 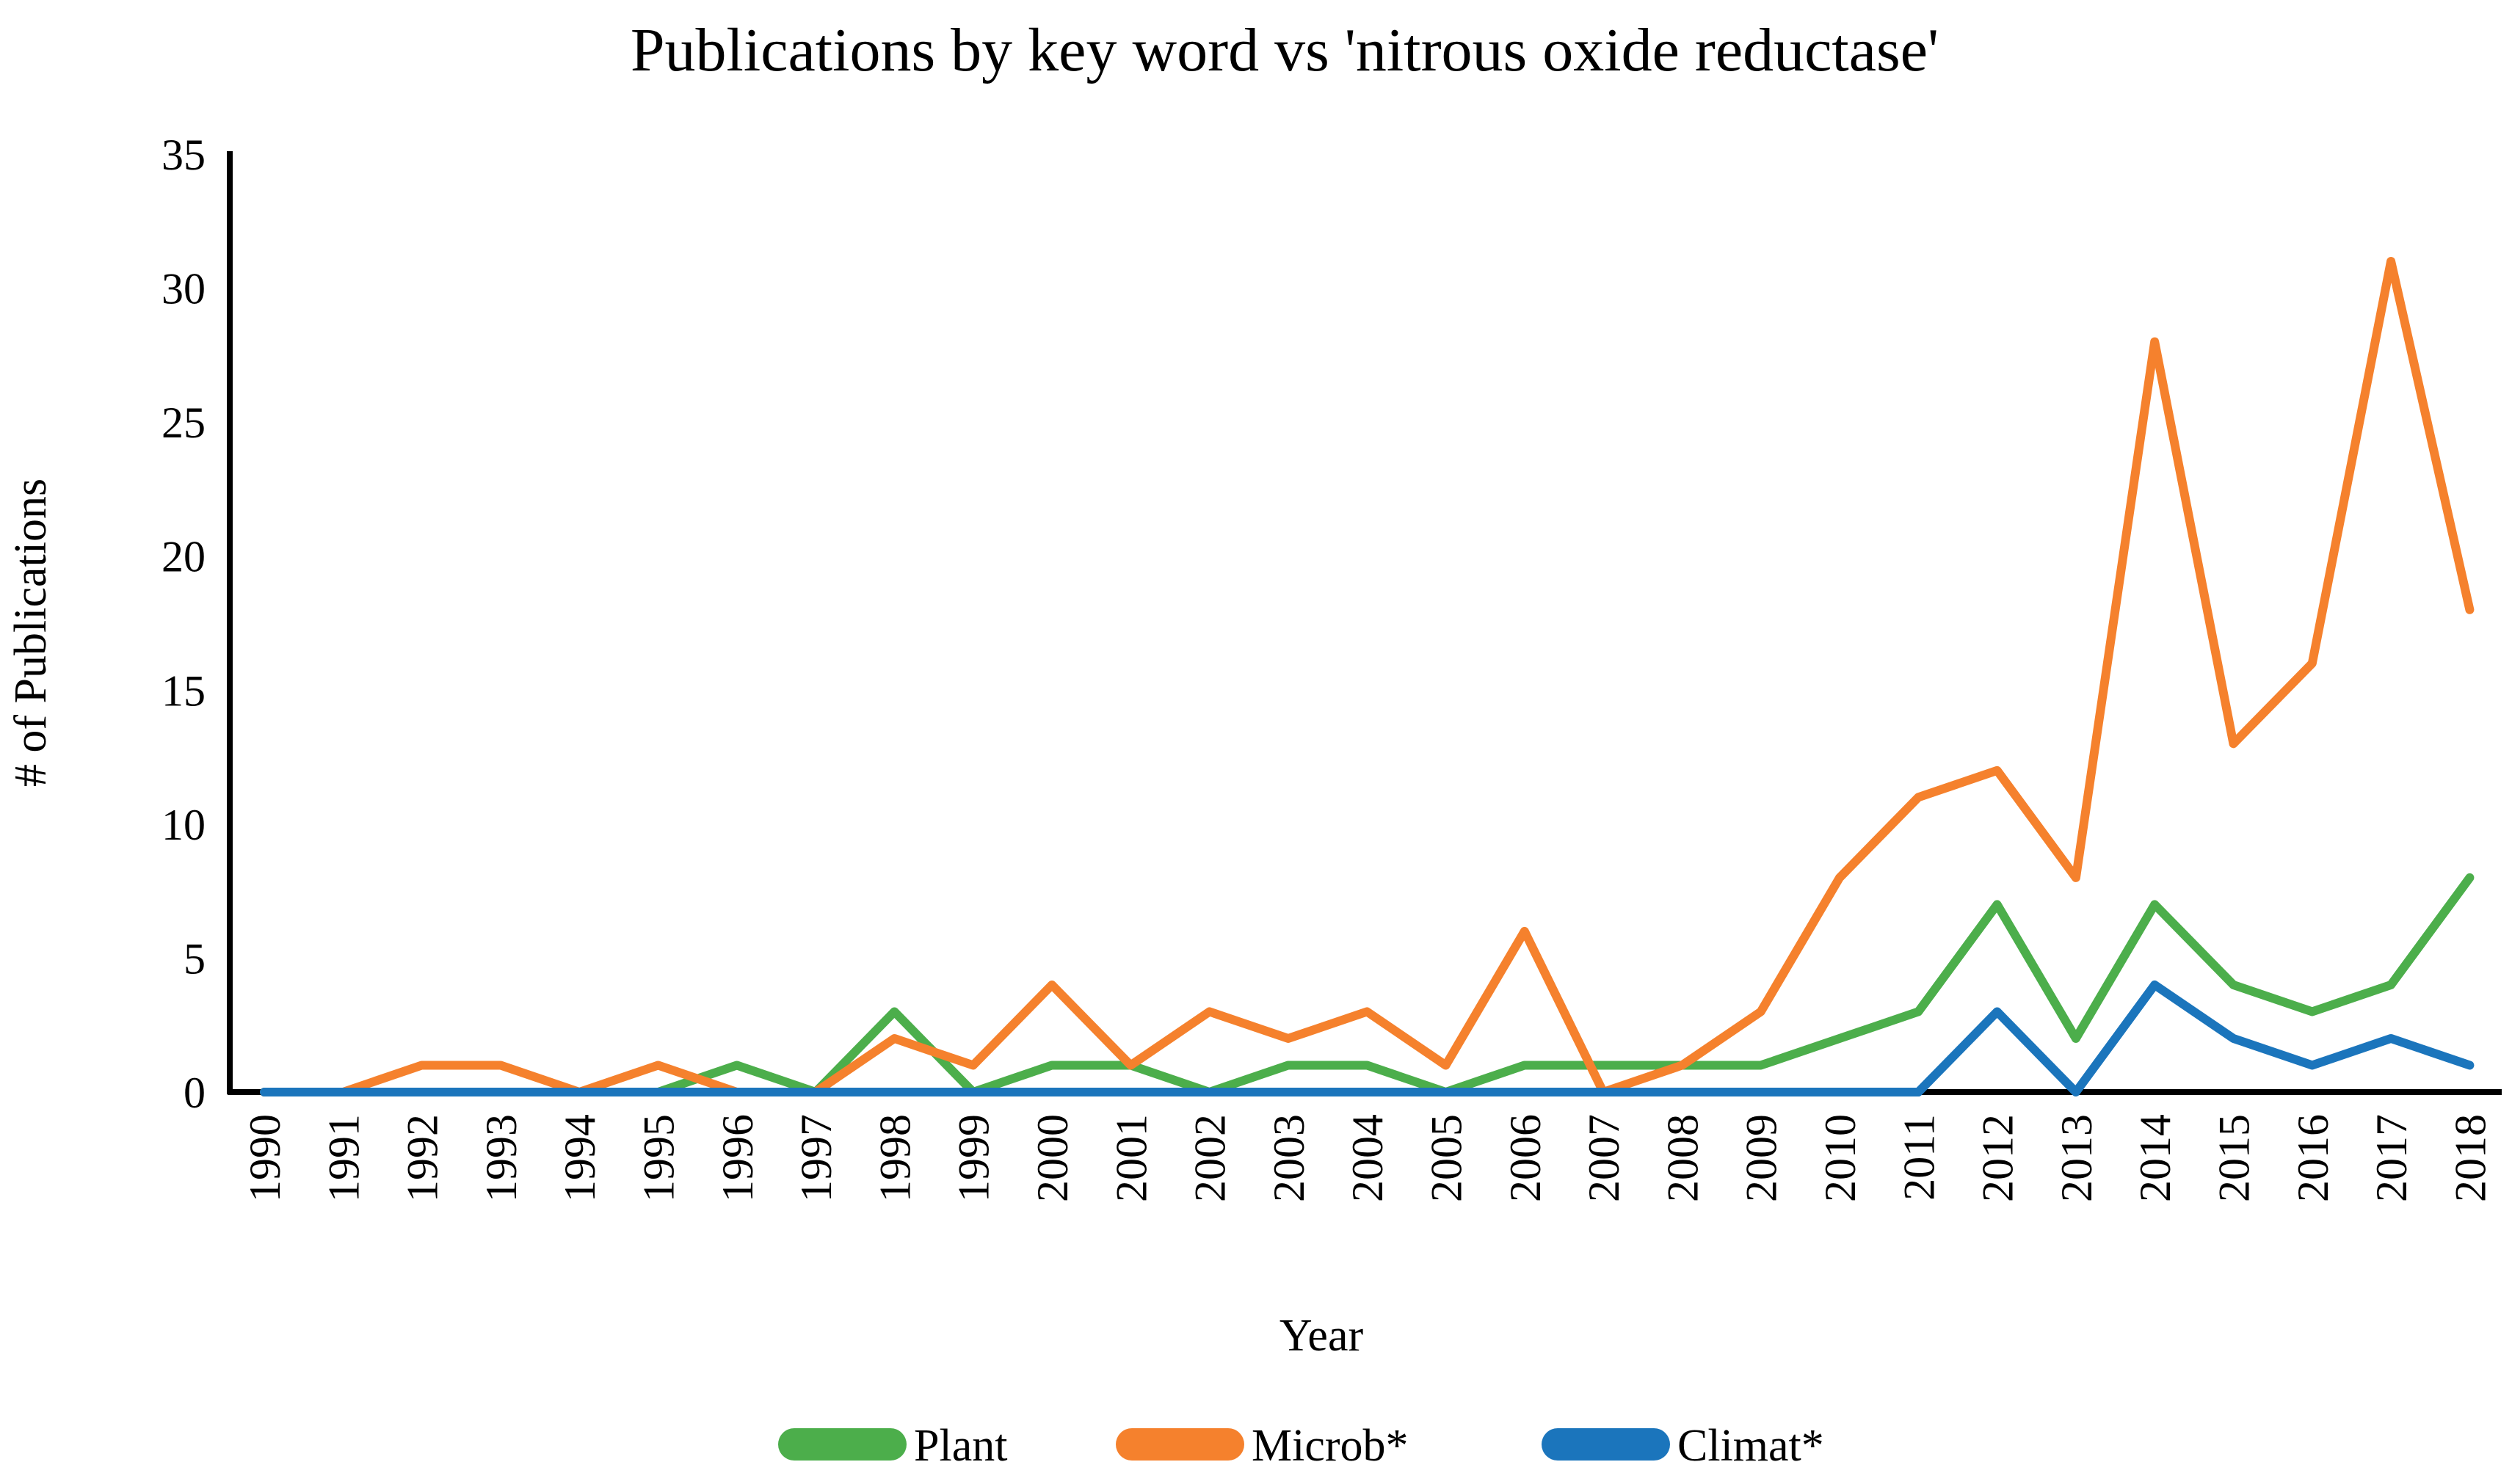 What do you see at coordinates (195, 958) in the screenshot?
I see `y-tick-label: 5` at bounding box center [195, 958].